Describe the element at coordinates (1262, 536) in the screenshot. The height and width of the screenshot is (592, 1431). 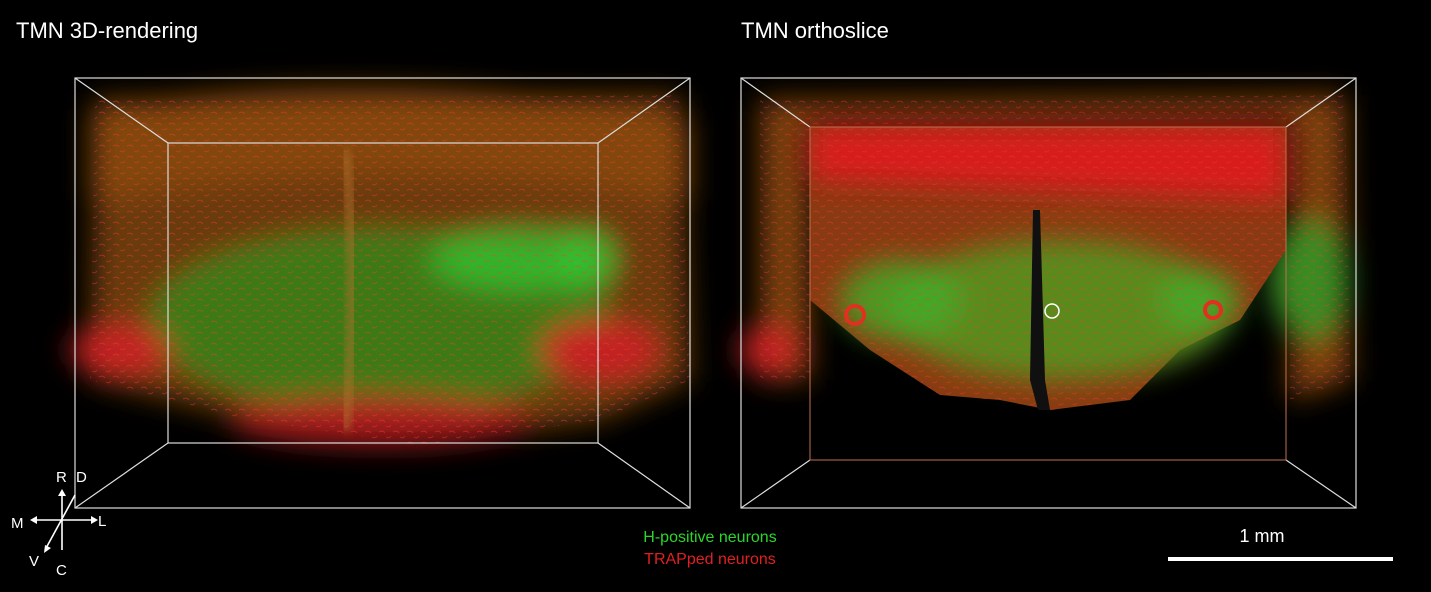
I see `scale-bar-label: 1 mm` at that location.